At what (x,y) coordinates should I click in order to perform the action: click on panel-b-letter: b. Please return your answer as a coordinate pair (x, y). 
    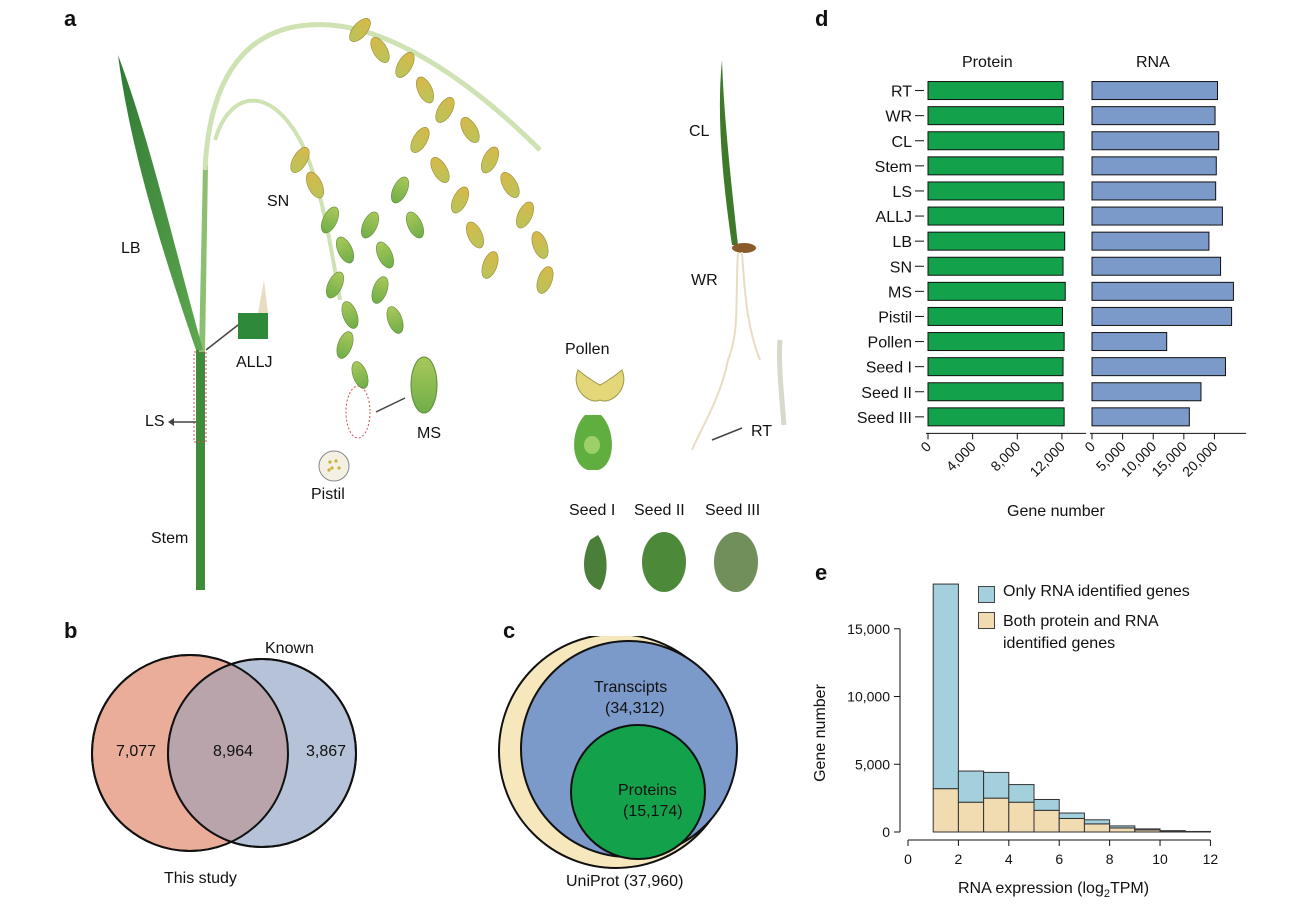
    Looking at the image, I should click on (71, 630).